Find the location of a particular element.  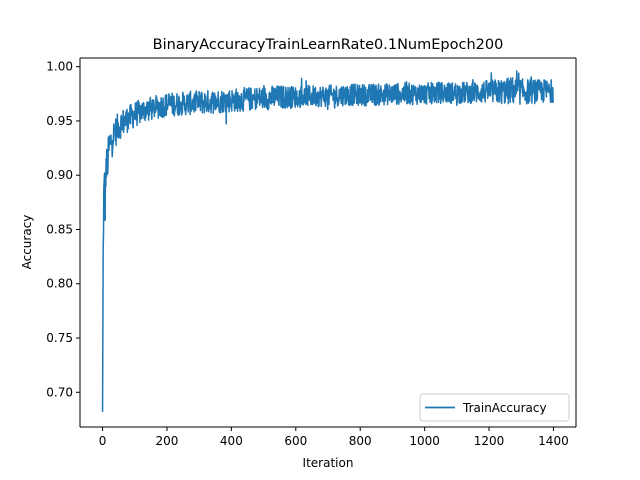

y-axis-ticks: 0.70 0.75 0.80 0.85 0.90 0.95 1.00 is located at coordinates (63, 229).